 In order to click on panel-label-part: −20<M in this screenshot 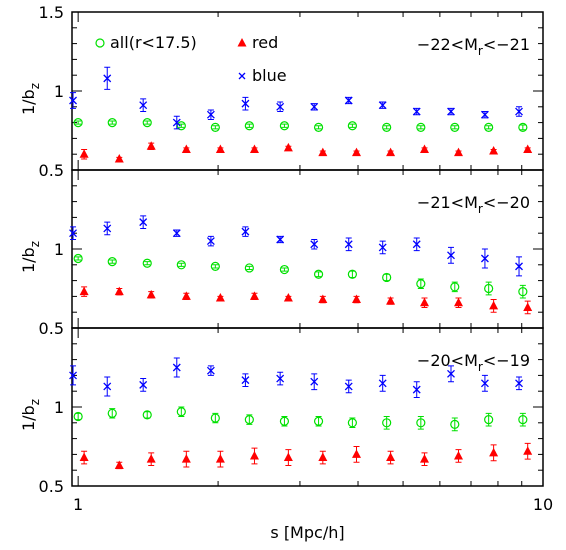, I will do `click(447, 360)`.